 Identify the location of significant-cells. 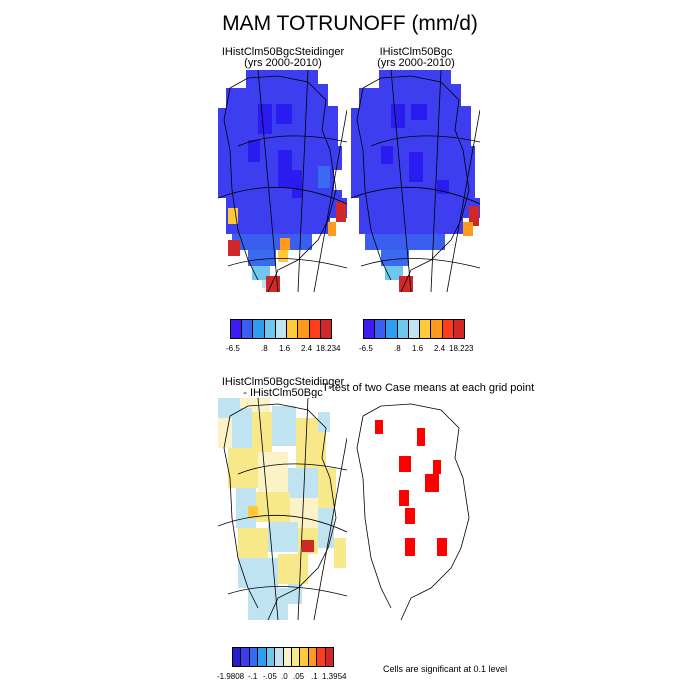
(411, 488).